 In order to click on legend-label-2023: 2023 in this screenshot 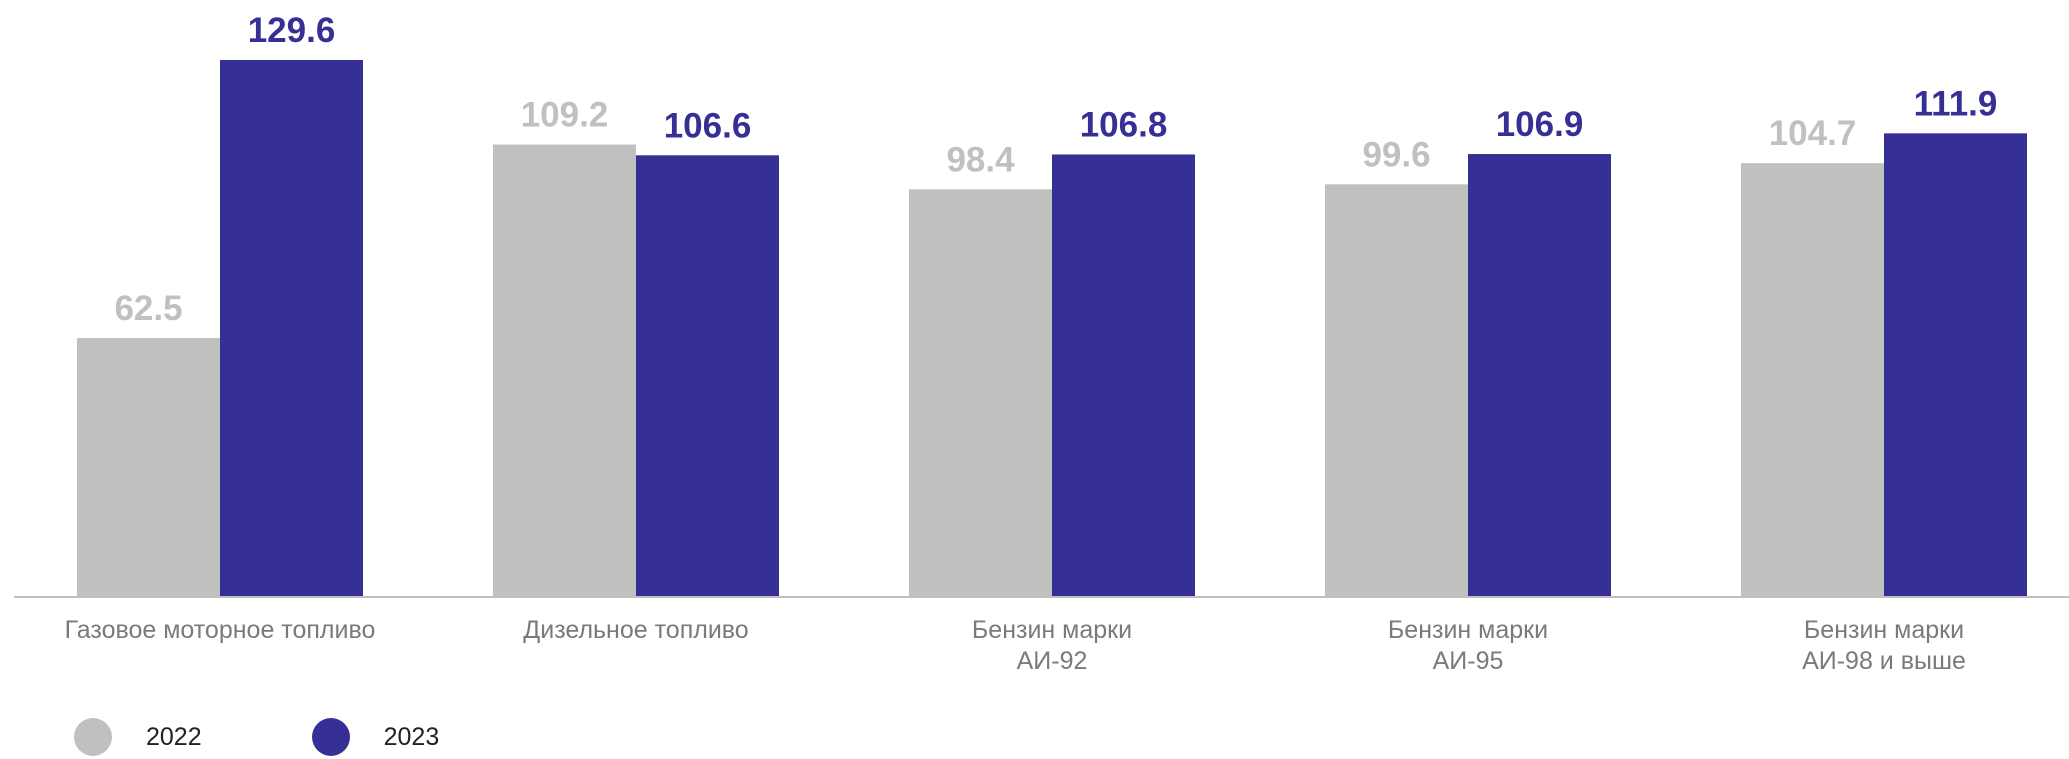, I will do `click(411, 736)`.